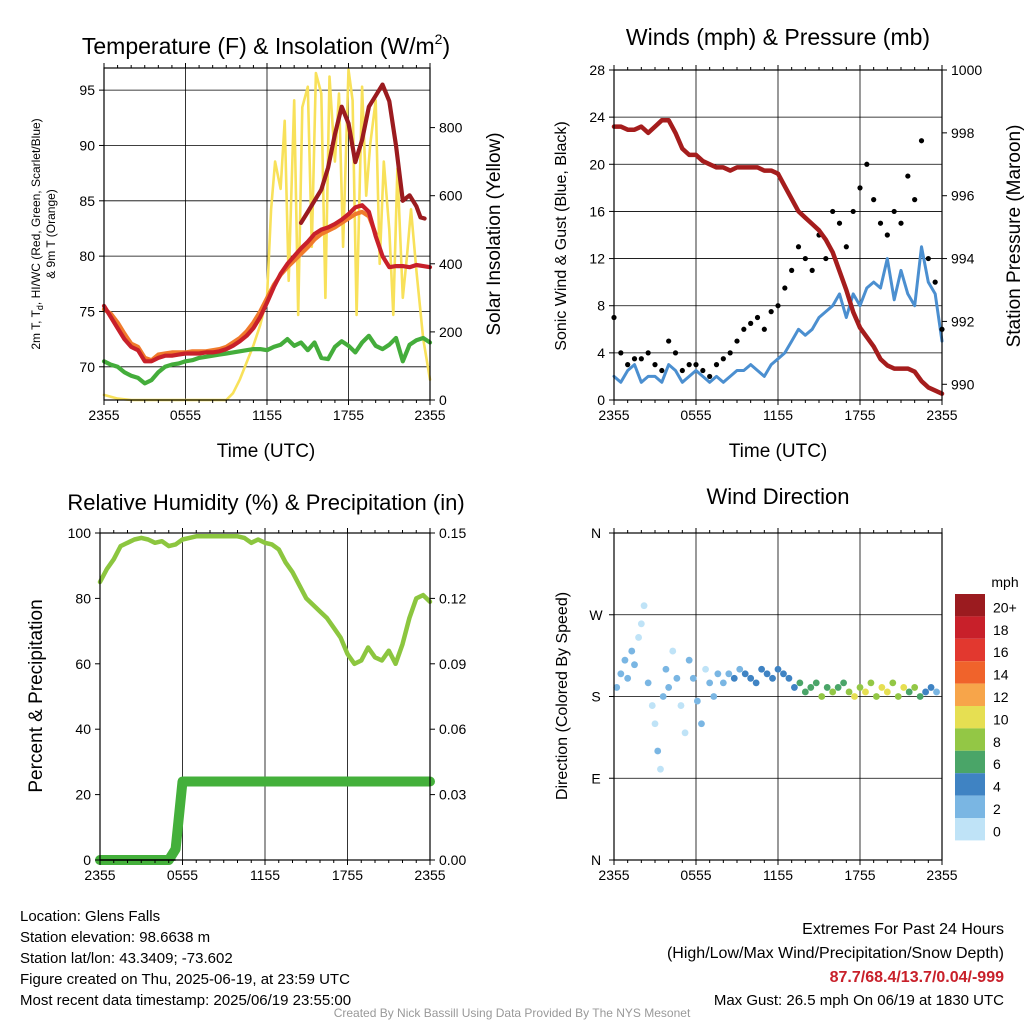  What do you see at coordinates (126, 958) in the screenshot?
I see `station-latlon: Station lat/lon: 43.3409; -73.602` at bounding box center [126, 958].